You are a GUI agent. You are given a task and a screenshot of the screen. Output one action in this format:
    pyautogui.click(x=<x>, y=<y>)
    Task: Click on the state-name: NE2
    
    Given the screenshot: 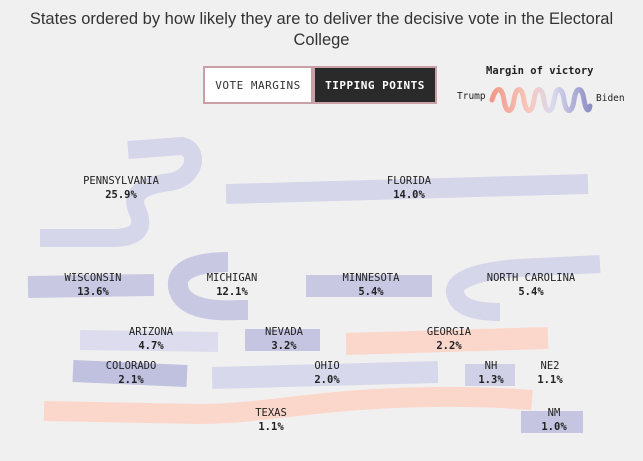 What is the action you would take?
    pyautogui.click(x=550, y=366)
    